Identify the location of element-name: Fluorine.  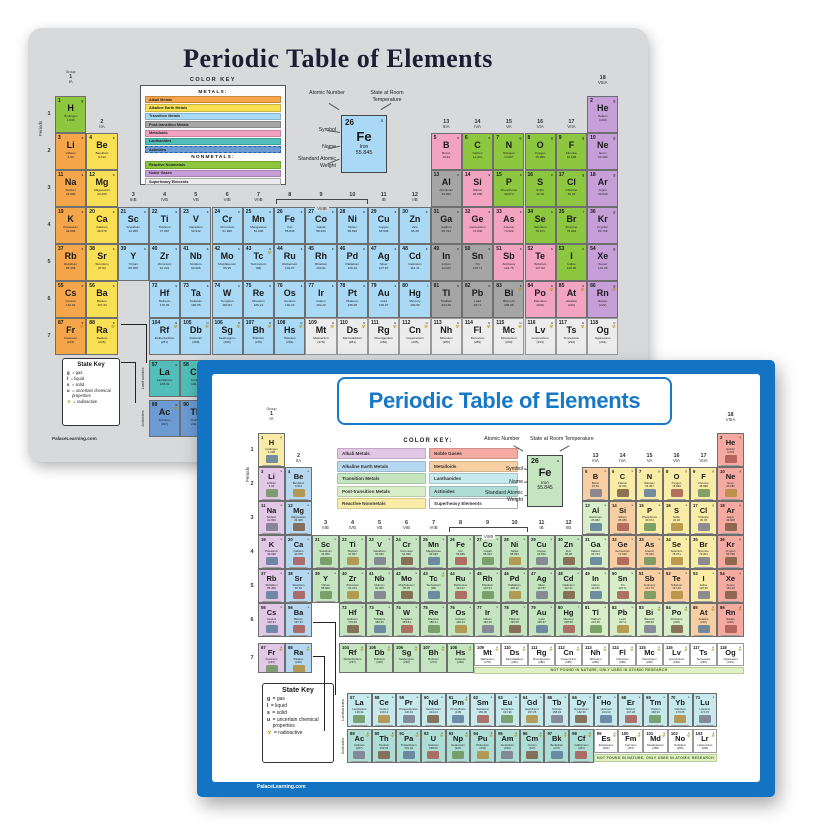
(703, 482).